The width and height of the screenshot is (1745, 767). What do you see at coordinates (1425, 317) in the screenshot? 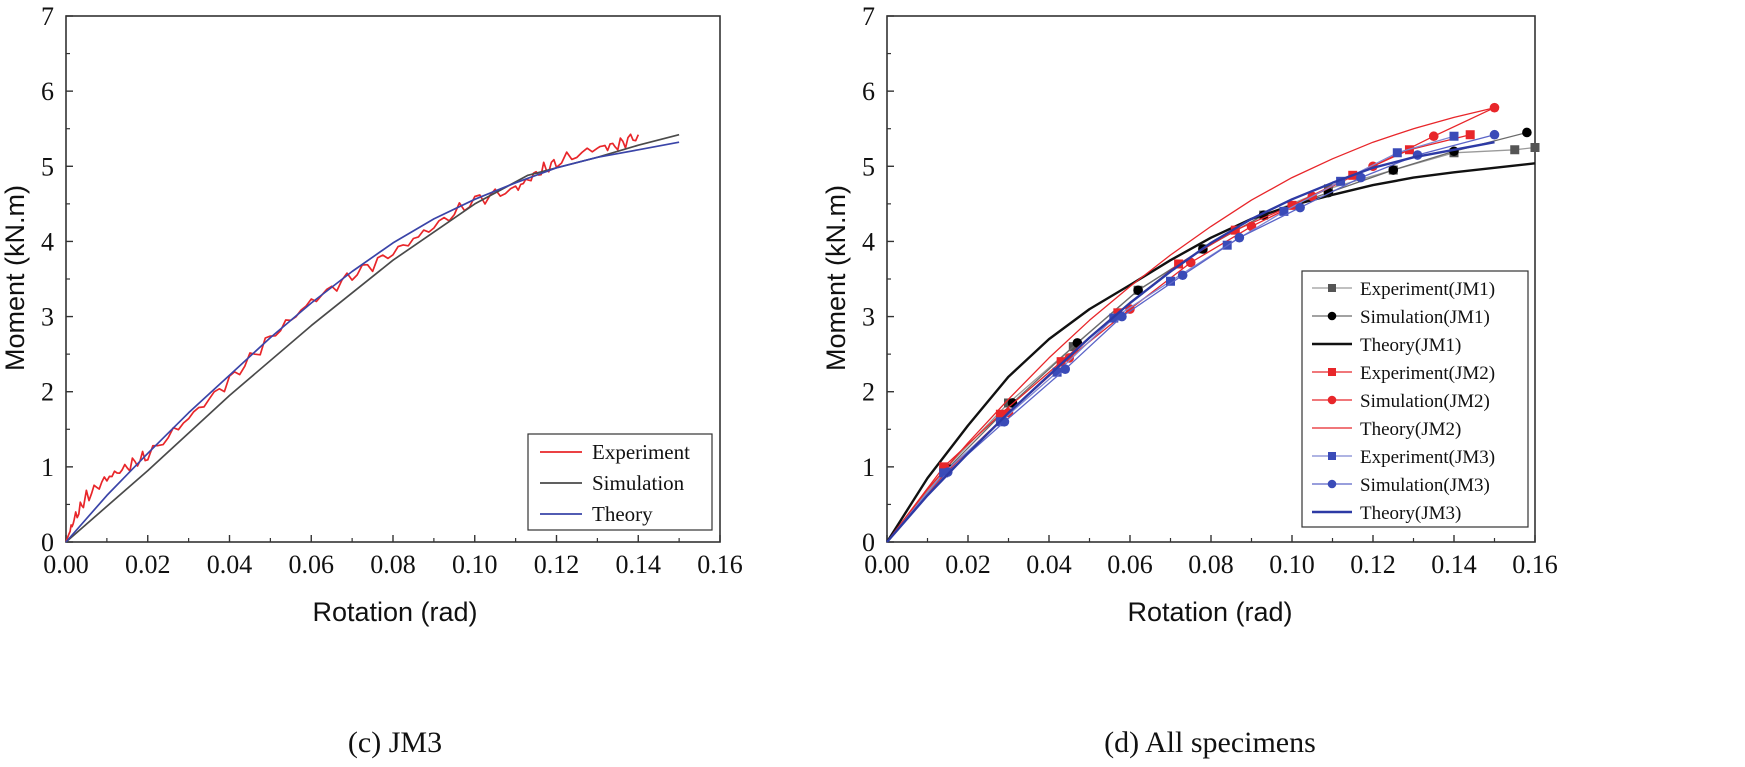
I see `legend-label: Simulation(JM1)` at bounding box center [1425, 317].